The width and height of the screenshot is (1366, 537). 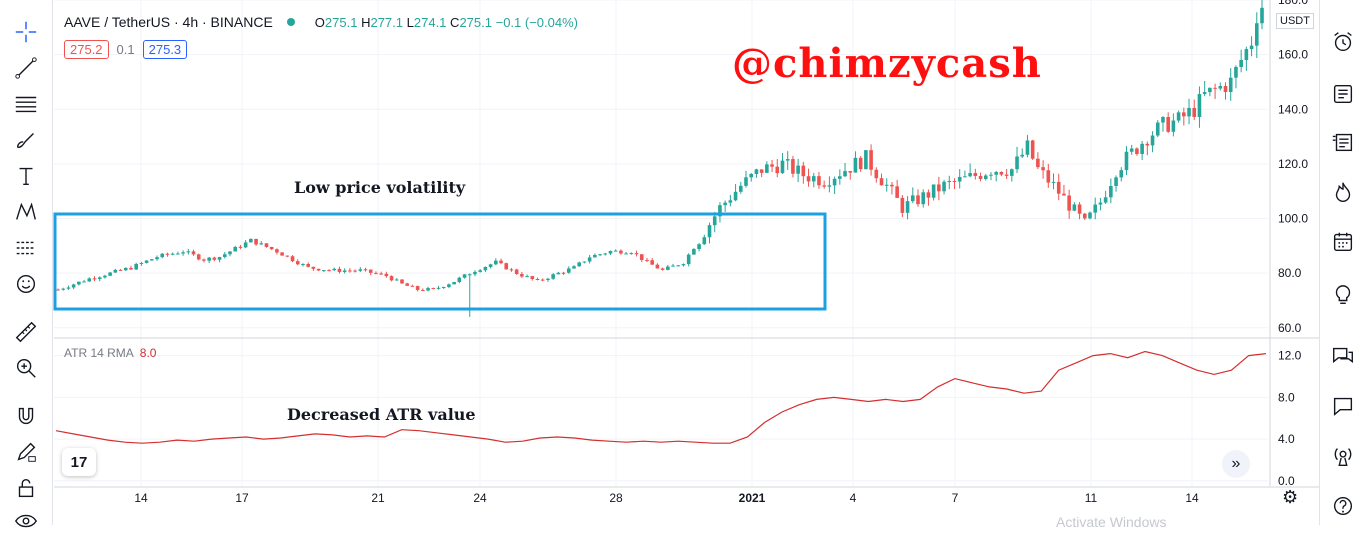 What do you see at coordinates (955, 498) in the screenshot?
I see `time-tick-label: 7` at bounding box center [955, 498].